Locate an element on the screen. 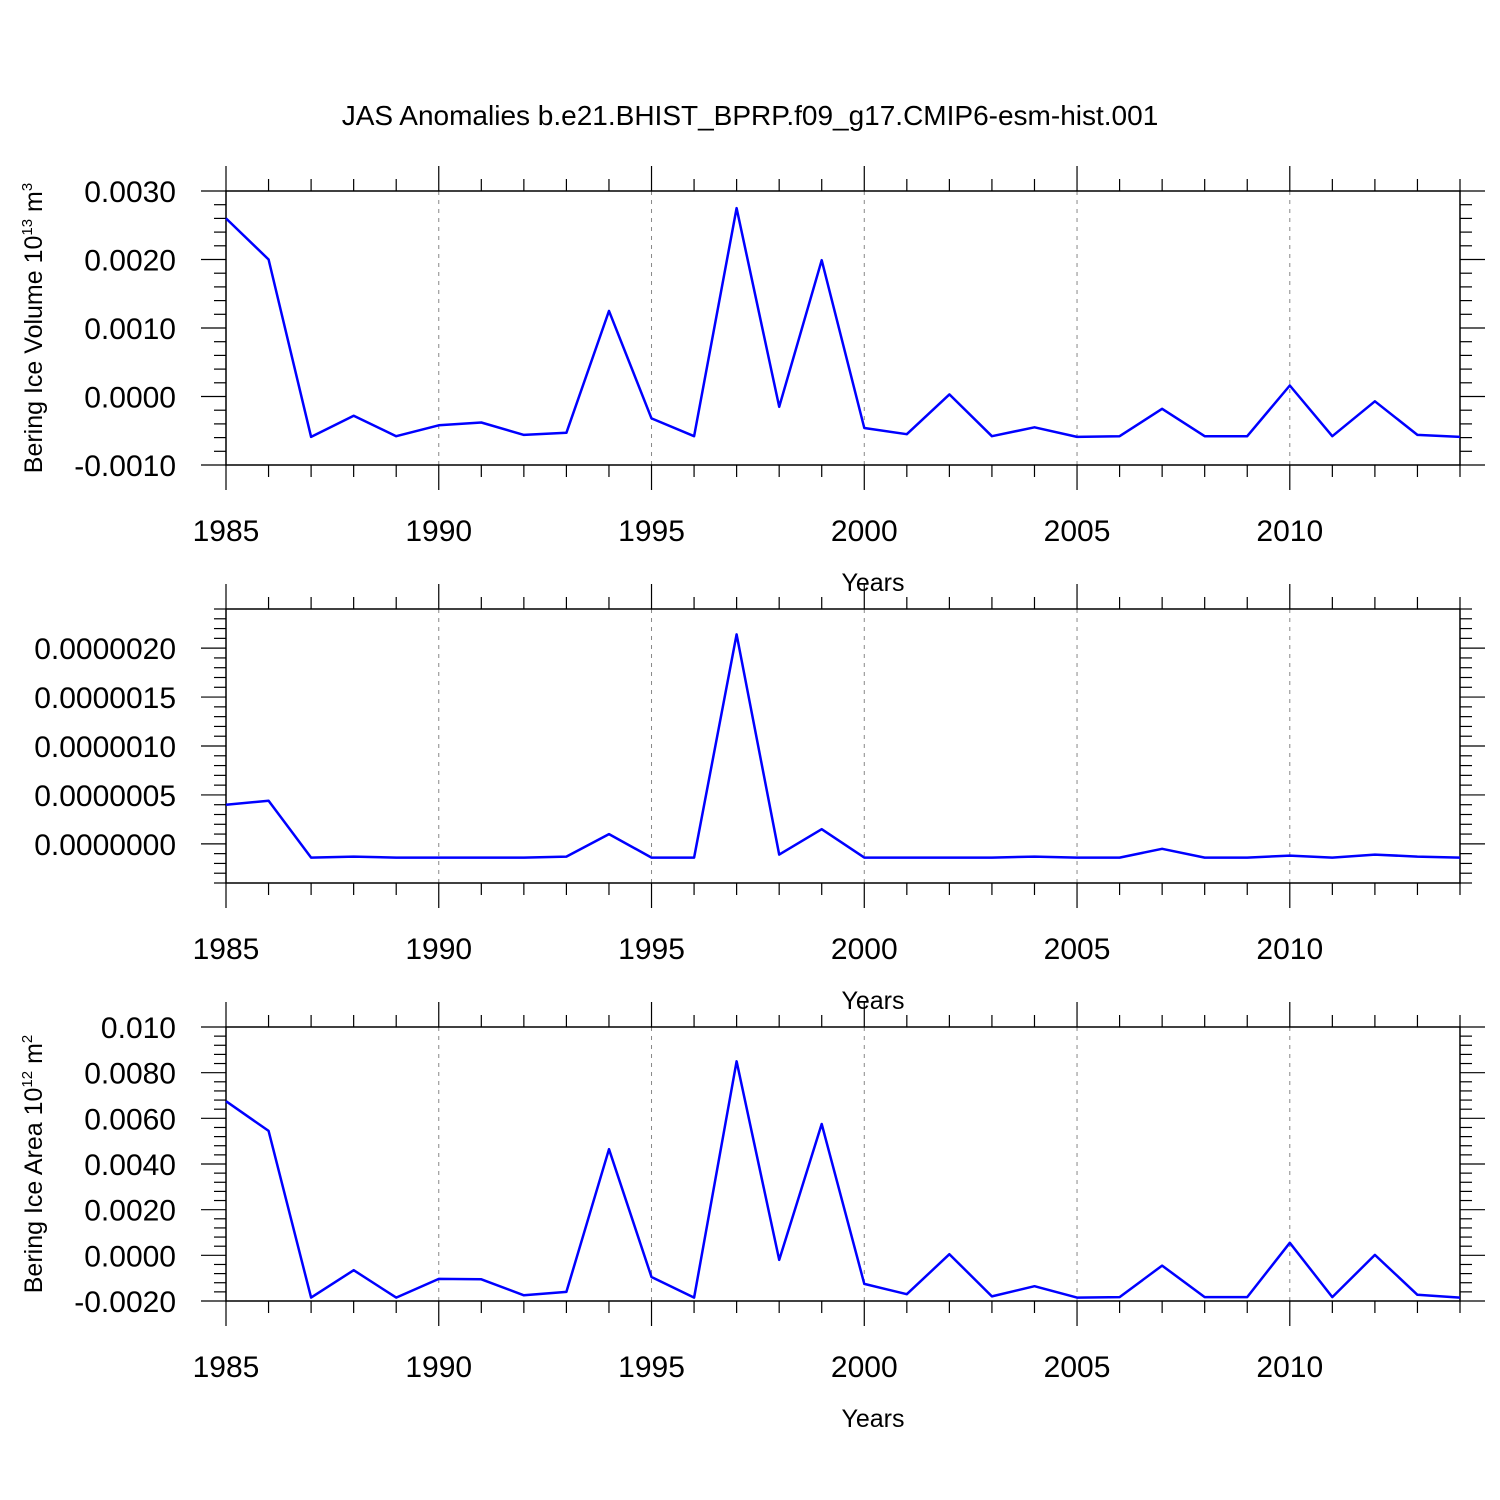 The image size is (1500, 1500). y-tick-label: 0.0000000 is located at coordinates (105, 845).